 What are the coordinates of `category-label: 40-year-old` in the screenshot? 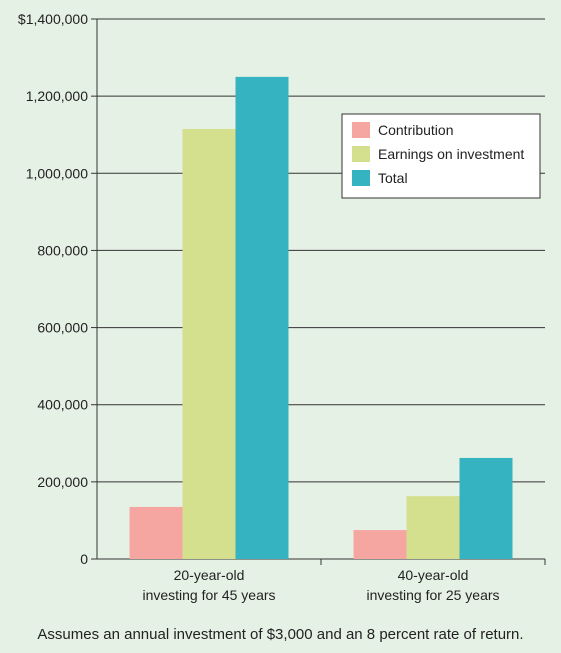 It's located at (433, 575).